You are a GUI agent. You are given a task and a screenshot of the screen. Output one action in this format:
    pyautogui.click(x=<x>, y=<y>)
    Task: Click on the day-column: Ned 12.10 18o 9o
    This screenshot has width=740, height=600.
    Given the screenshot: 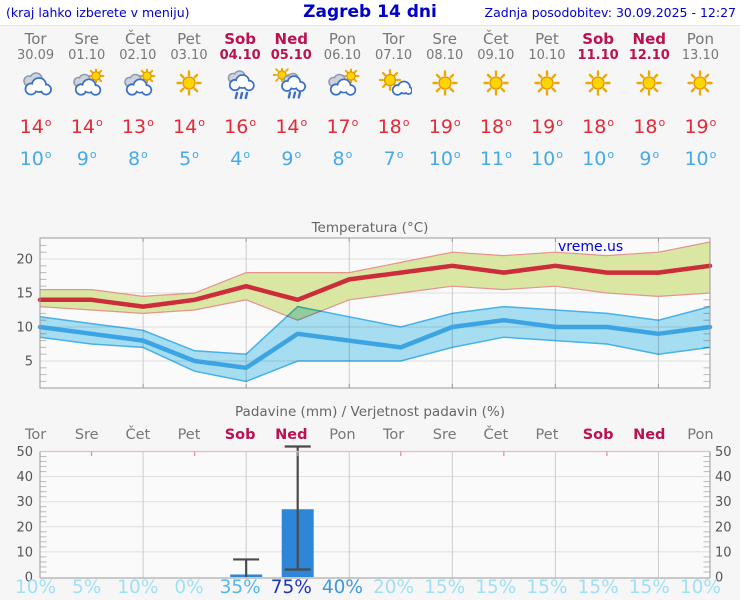 What is the action you would take?
    pyautogui.click(x=649, y=102)
    